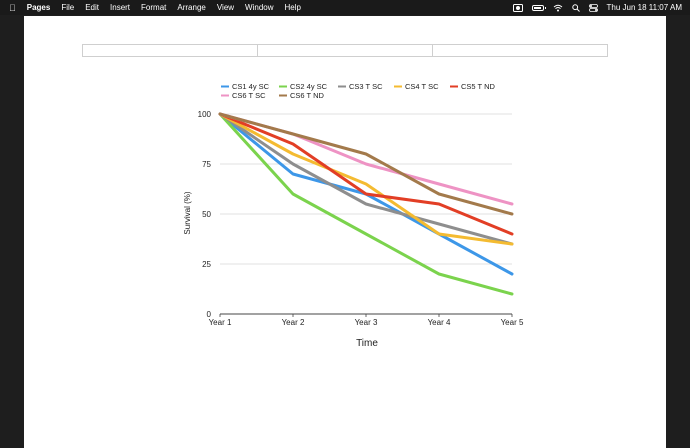 This screenshot has height=448, width=690. What do you see at coordinates (558, 8) in the screenshot?
I see `wifi-icon` at bounding box center [558, 8].